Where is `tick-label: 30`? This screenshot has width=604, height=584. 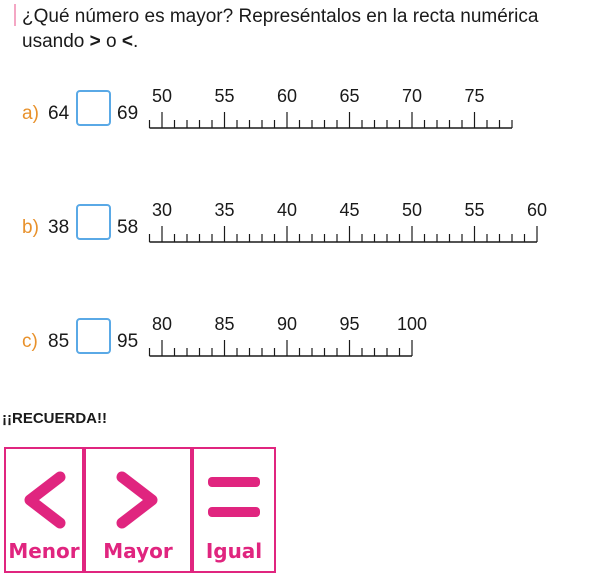
tick-label: 30 is located at coordinates (162, 210).